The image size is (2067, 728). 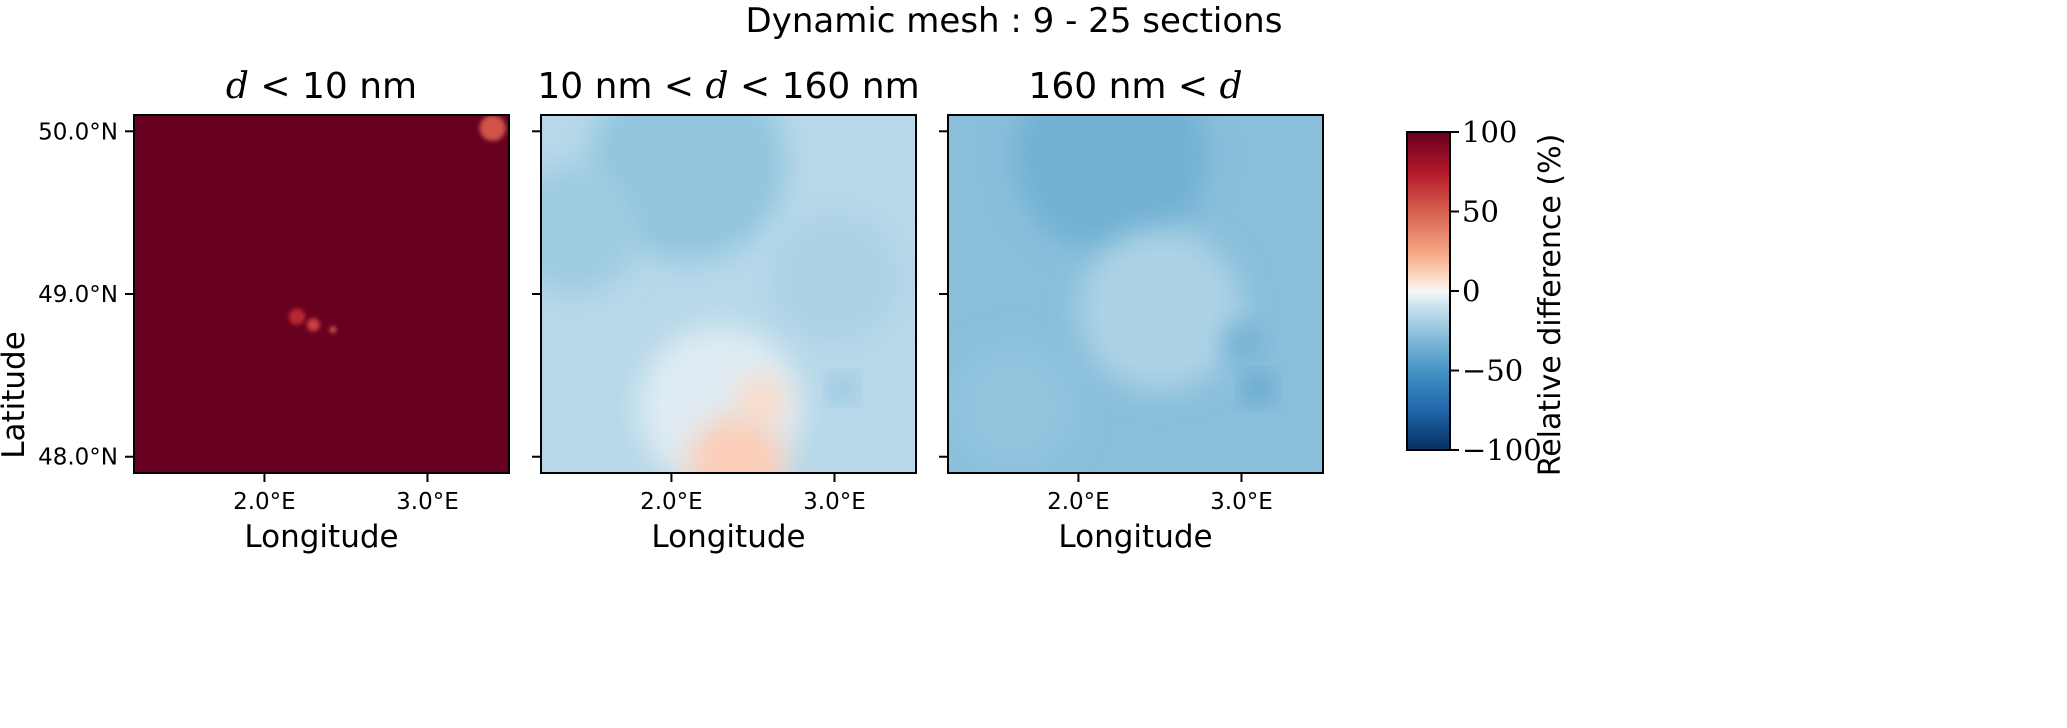 I want to click on figure-title: Dynamic mesh : 9 - 25 sections, so click(x=1014, y=21).